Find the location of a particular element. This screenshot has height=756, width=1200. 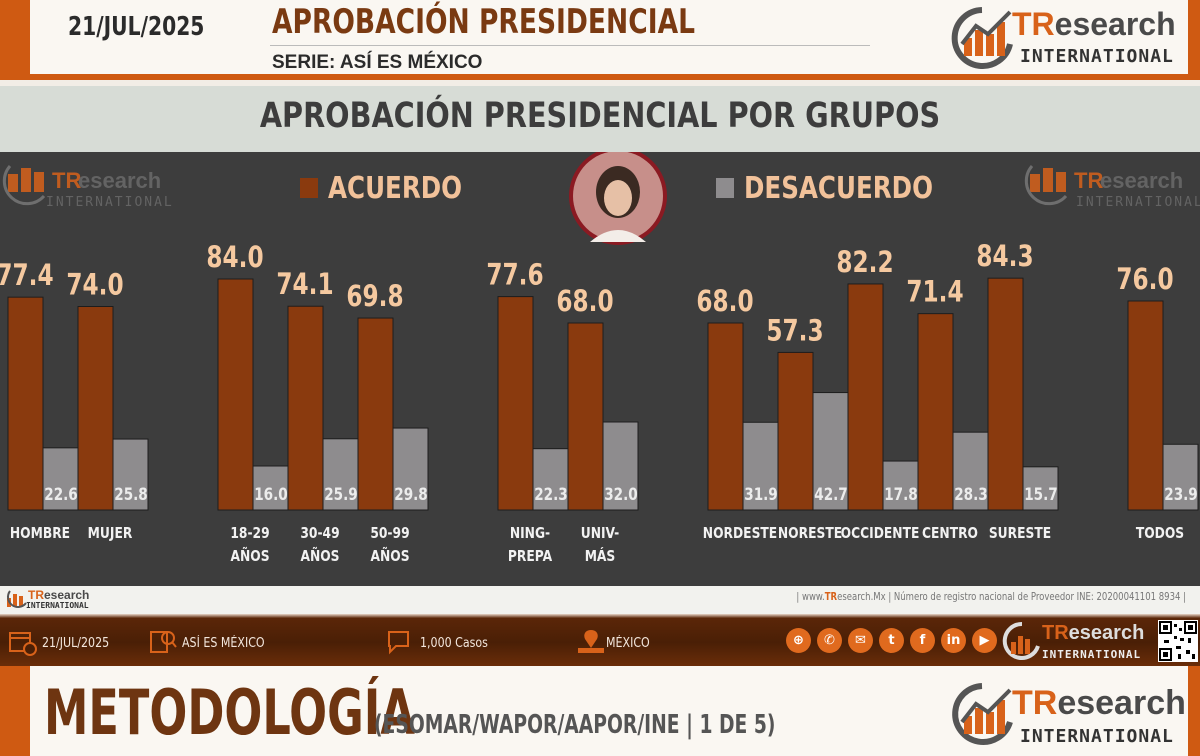

email-icon: ✉ is located at coordinates (860, 640).